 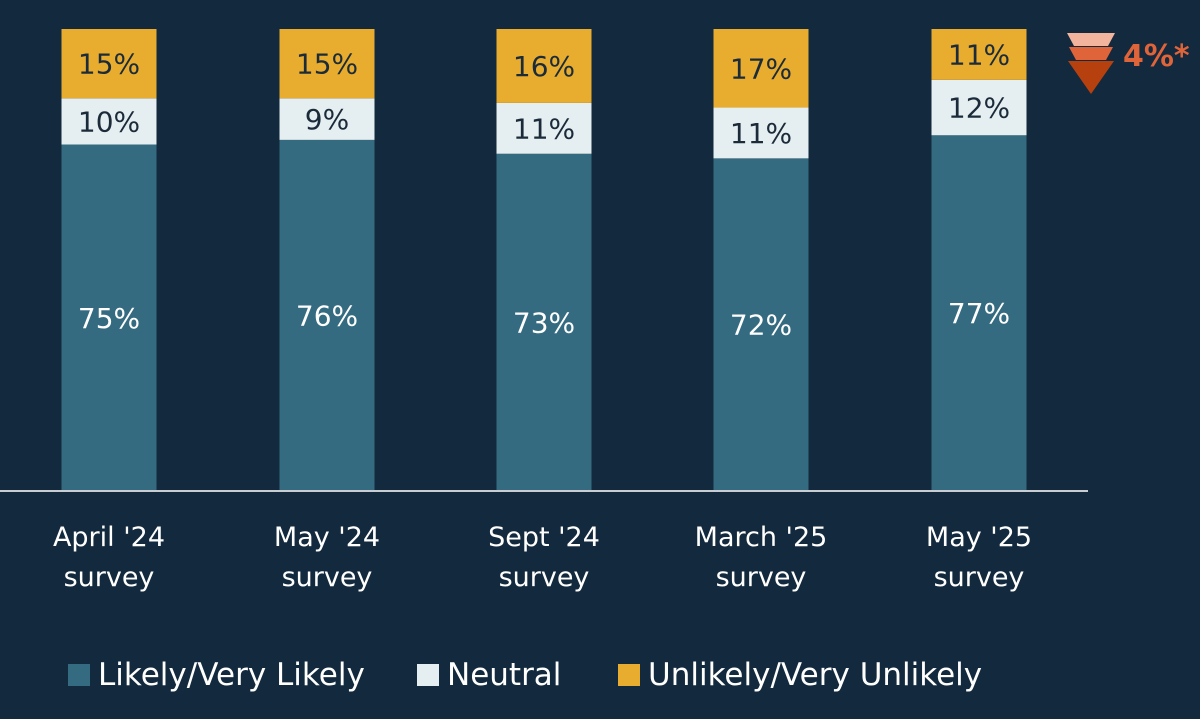 I want to click on x-tick-label: Sept '24, so click(x=544, y=537).